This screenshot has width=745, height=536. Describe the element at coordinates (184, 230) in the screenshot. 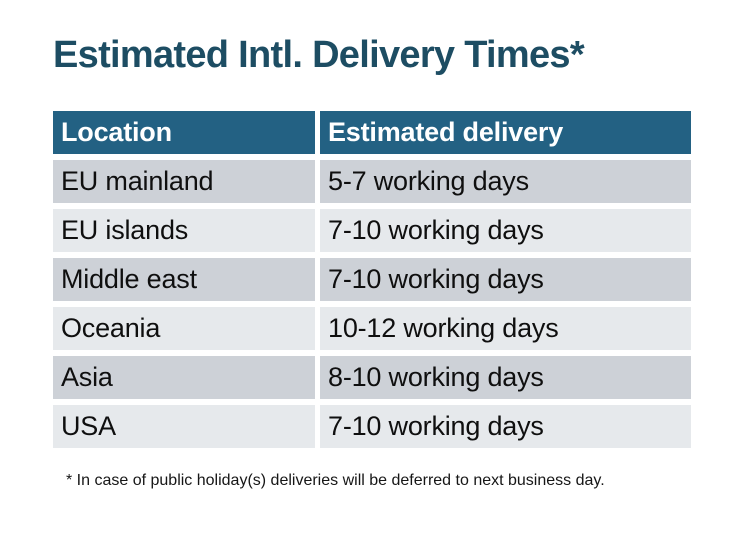

I see `location-cell: EU islands` at that location.